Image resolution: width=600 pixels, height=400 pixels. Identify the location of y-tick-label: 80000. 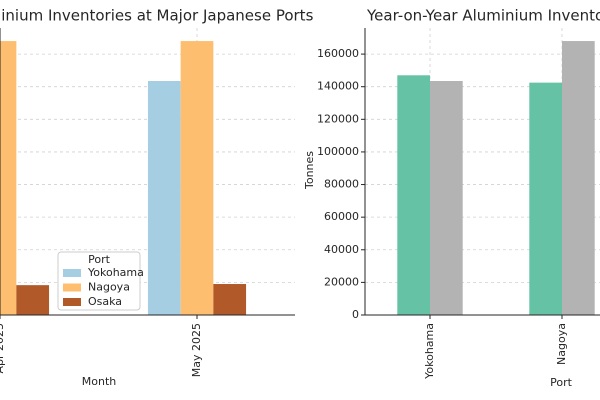
(341, 184).